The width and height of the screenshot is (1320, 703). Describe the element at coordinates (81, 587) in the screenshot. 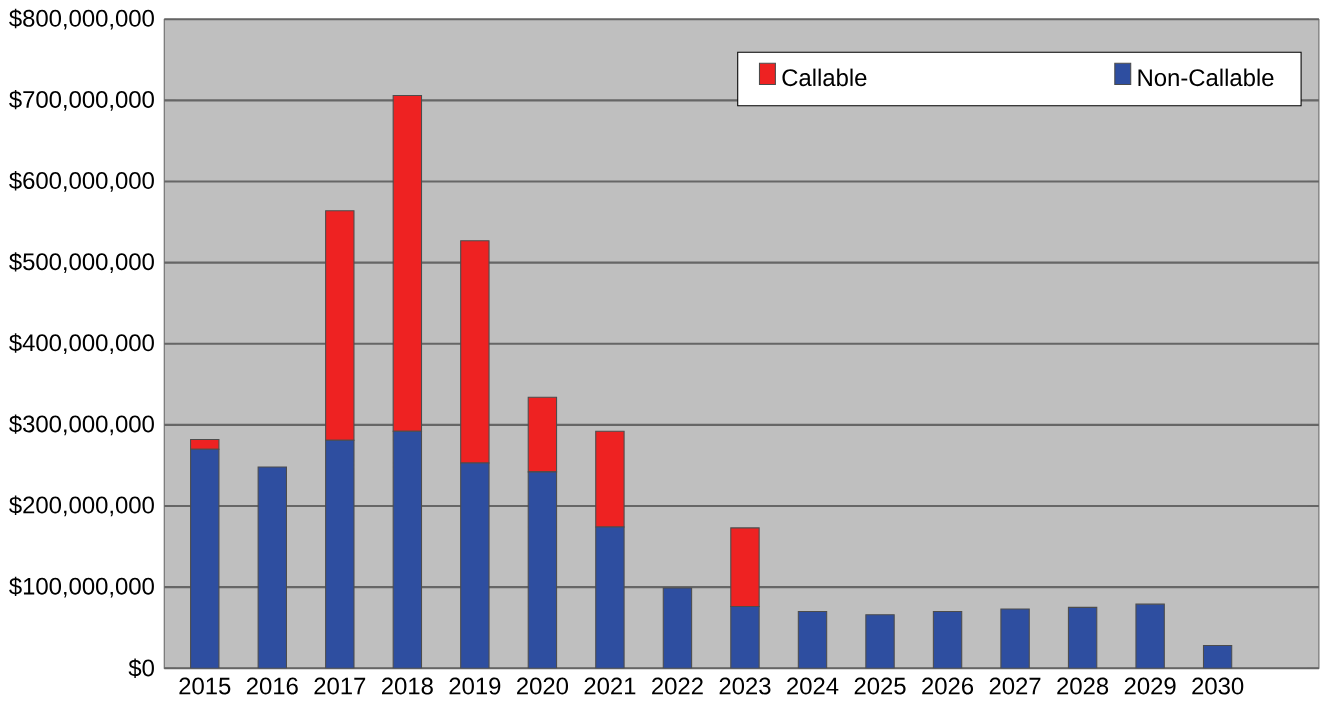

I see `y-tick-label: $100,000,000` at that location.